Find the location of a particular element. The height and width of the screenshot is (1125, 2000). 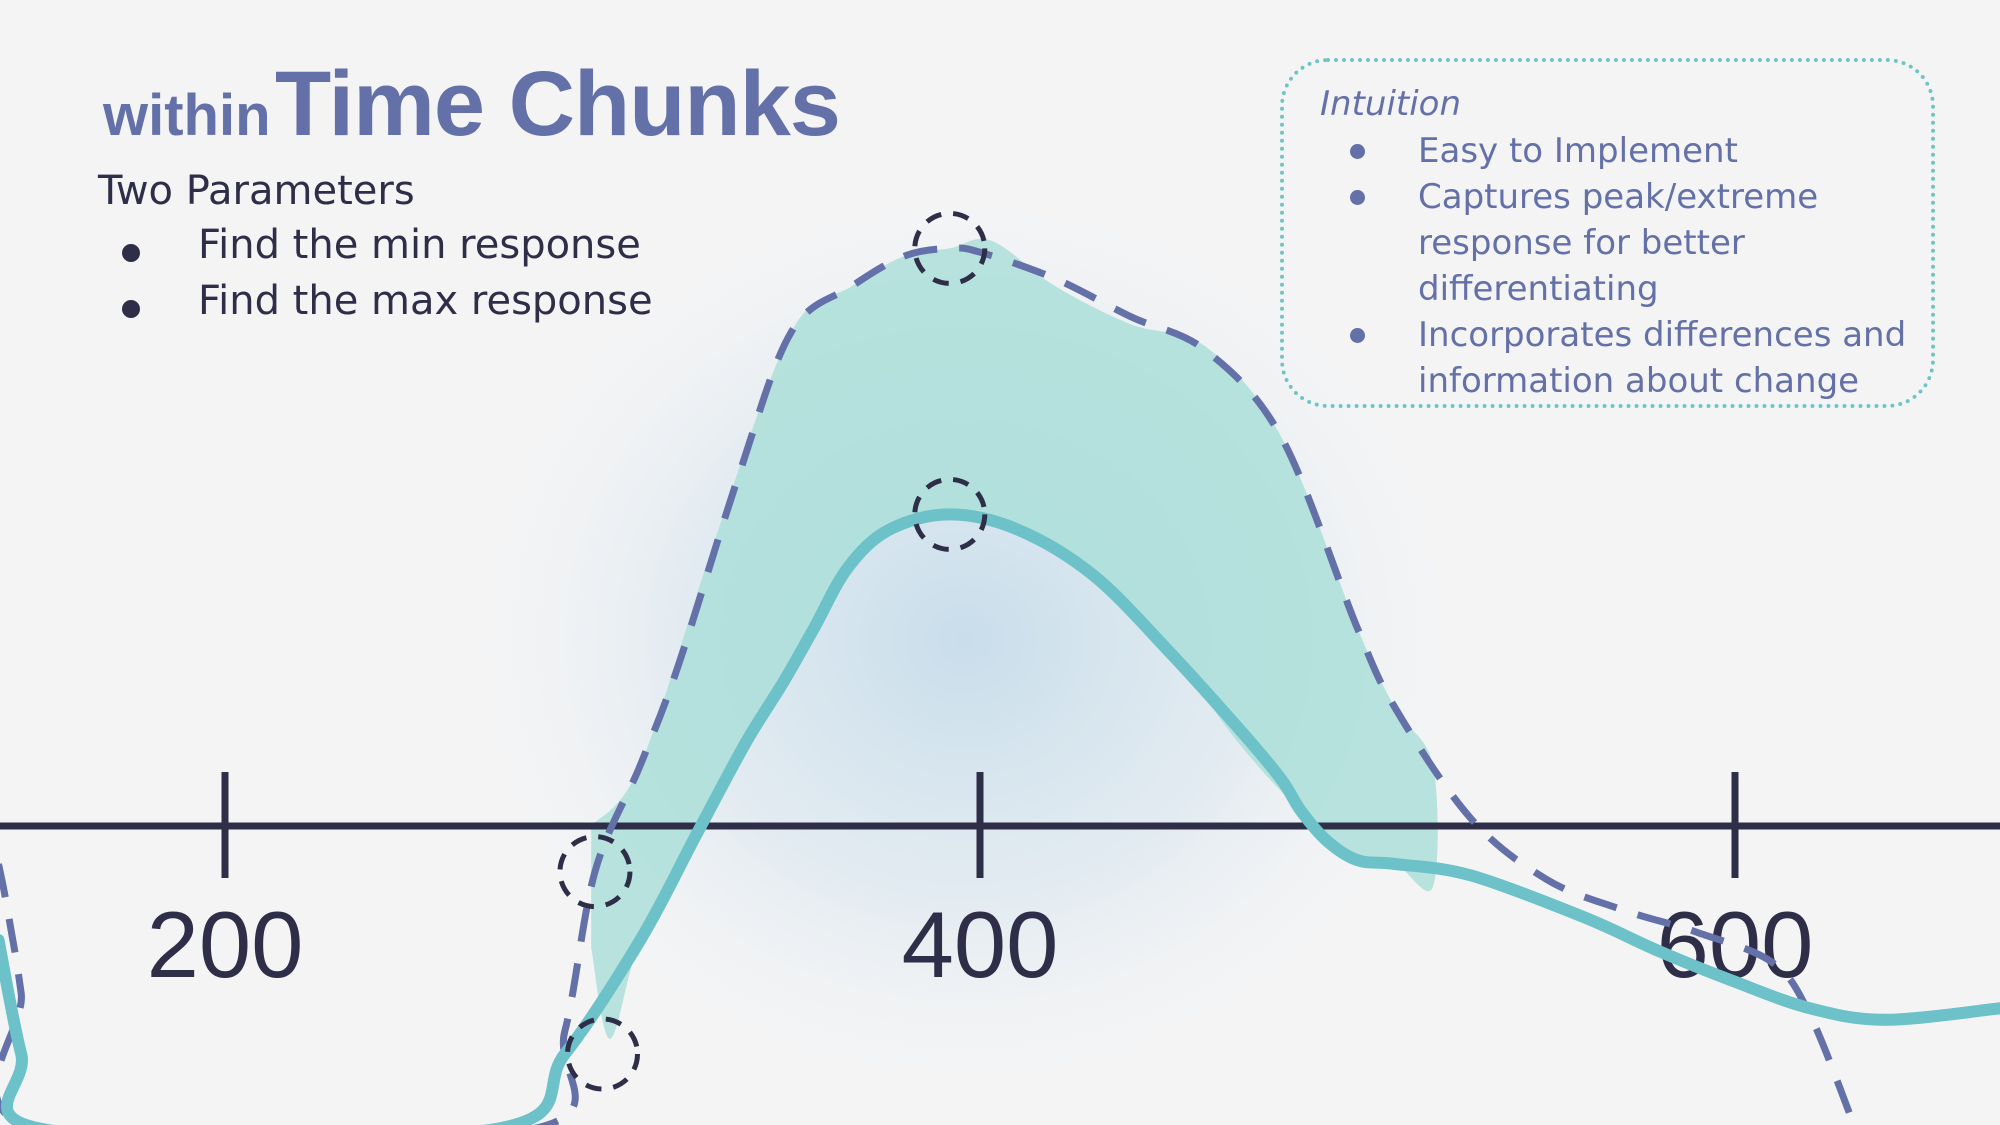

intuition-line: response for better is located at coordinates (1581, 243).